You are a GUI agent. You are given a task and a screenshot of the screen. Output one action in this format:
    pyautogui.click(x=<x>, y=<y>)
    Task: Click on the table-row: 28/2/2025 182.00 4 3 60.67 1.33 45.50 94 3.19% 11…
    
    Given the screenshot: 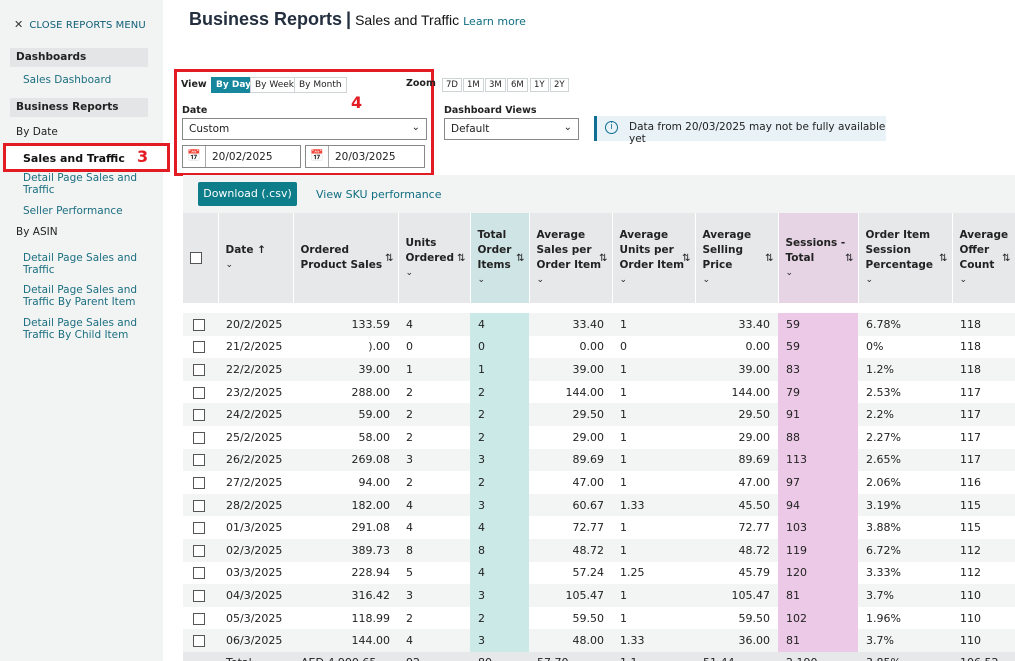 What is the action you would take?
    pyautogui.click(x=599, y=505)
    